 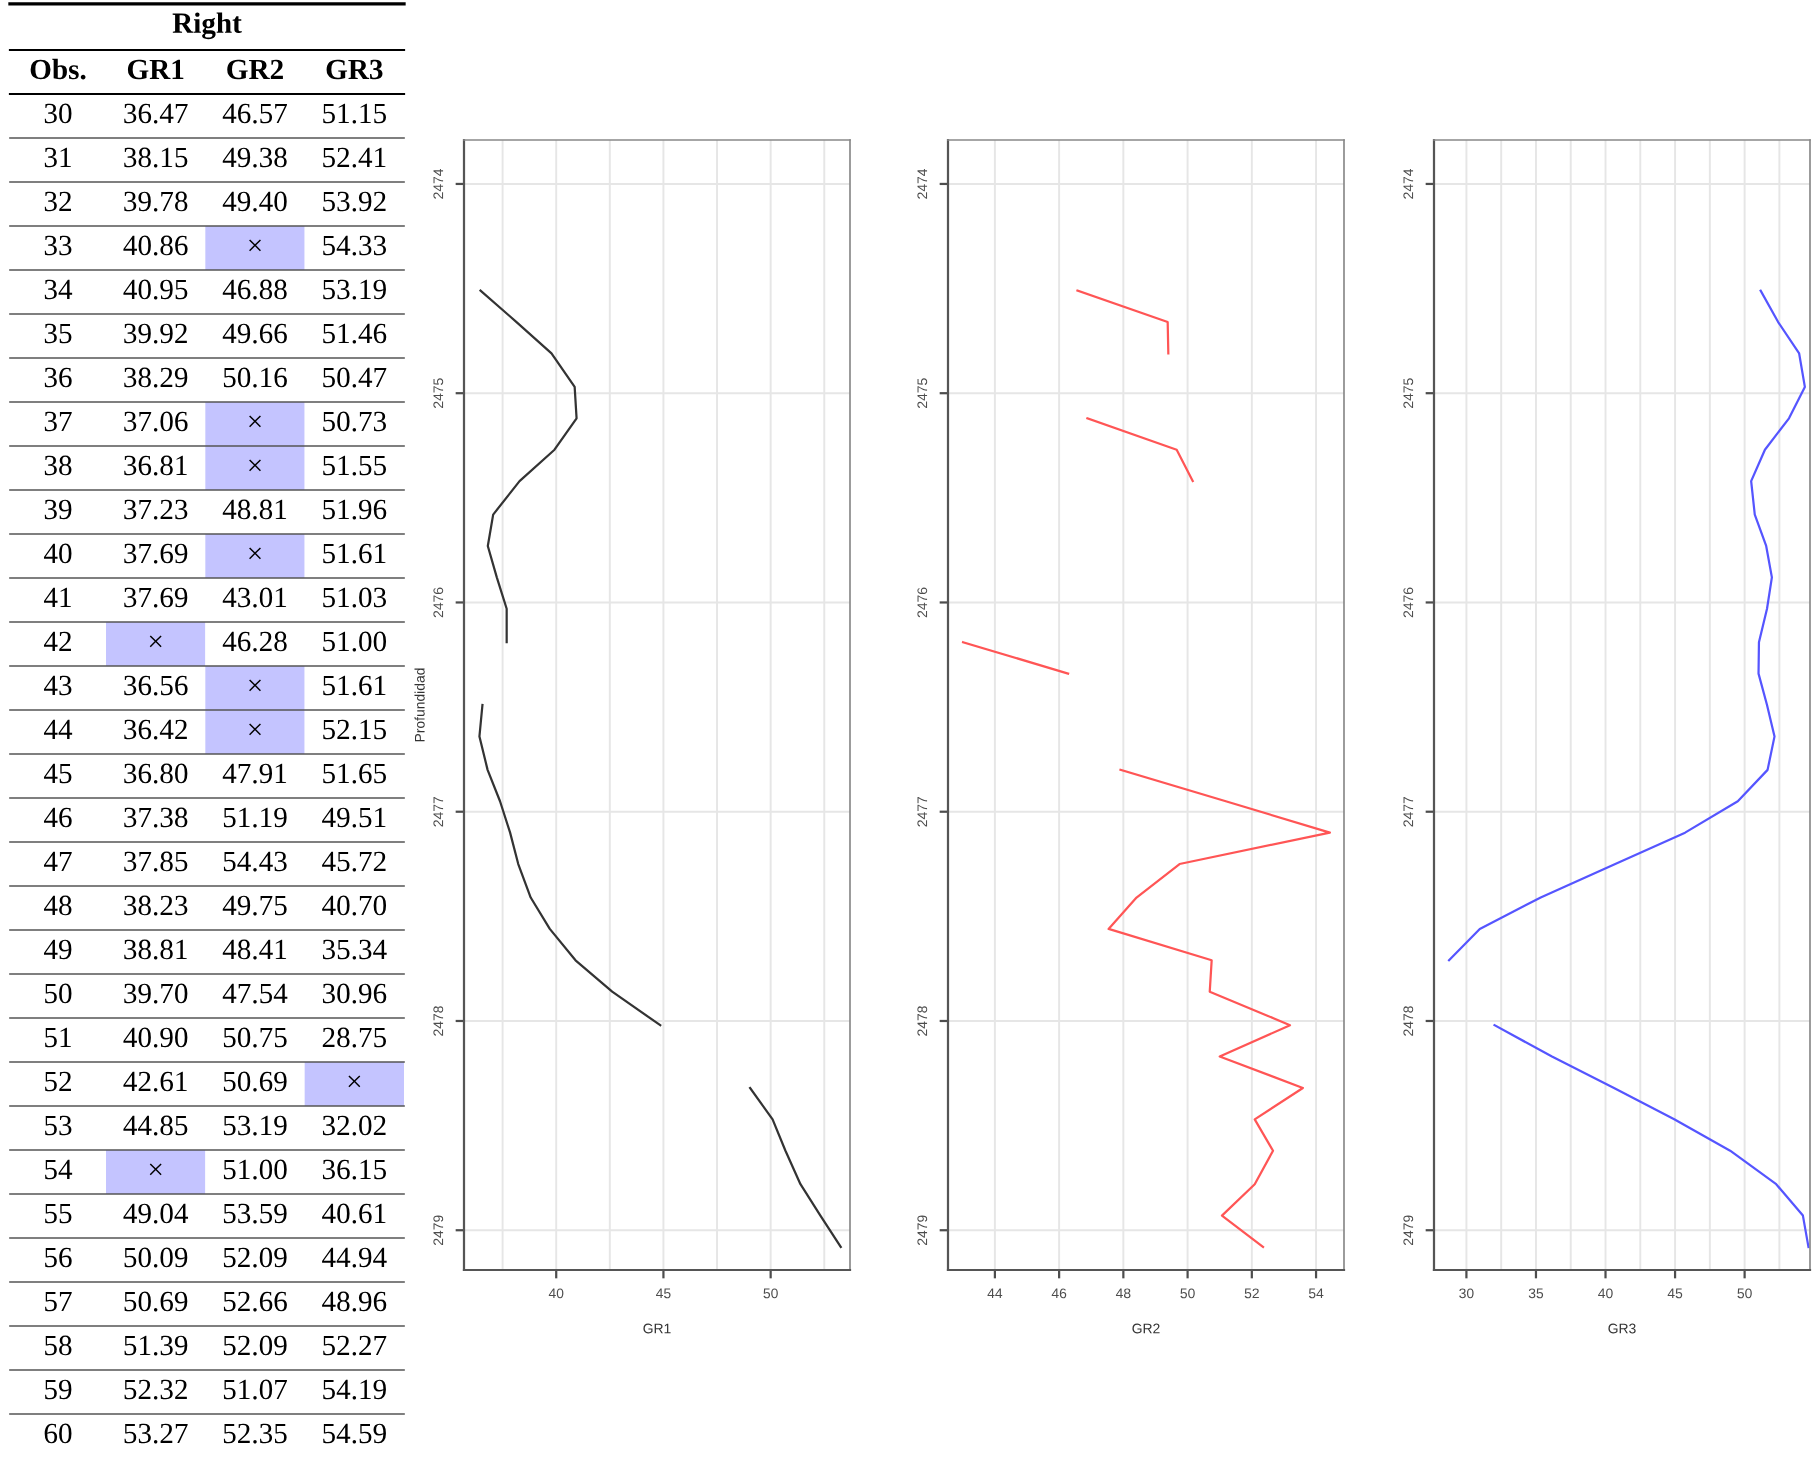 I want to click on y-tick-label: 35, so click(x=58, y=333).